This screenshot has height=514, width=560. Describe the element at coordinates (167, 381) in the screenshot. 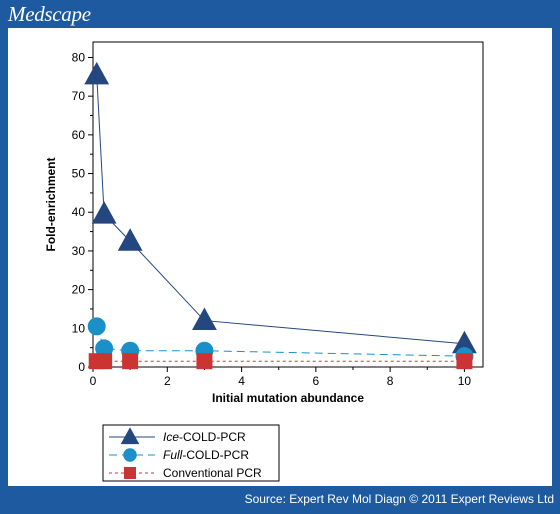

I see `x-tick-label: 2` at that location.